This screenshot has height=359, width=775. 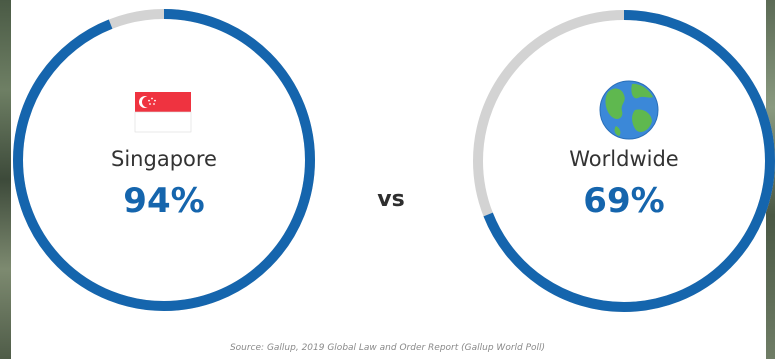 What do you see at coordinates (5, 179) in the screenshot?
I see `background-photo-strip-left` at bounding box center [5, 179].